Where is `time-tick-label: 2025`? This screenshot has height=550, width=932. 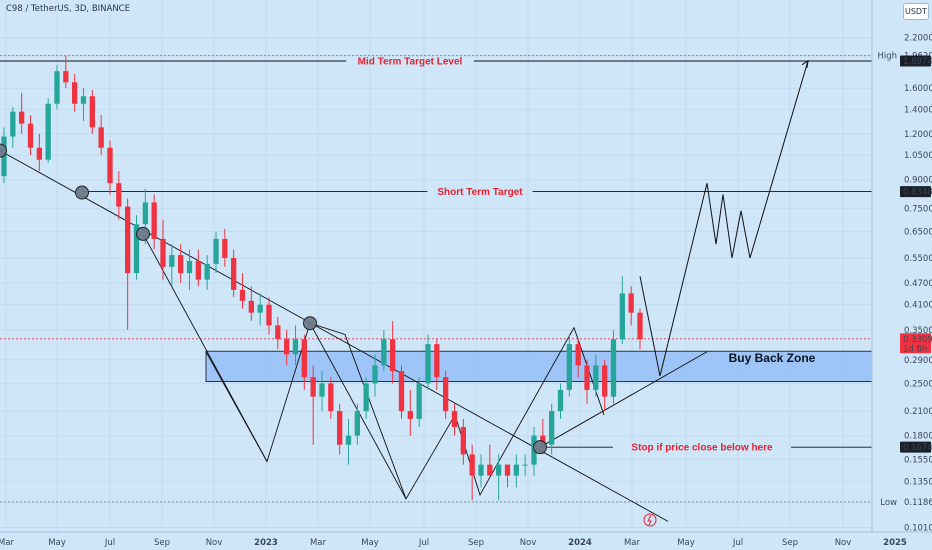 time-tick-label: 2025 is located at coordinates (895, 543).